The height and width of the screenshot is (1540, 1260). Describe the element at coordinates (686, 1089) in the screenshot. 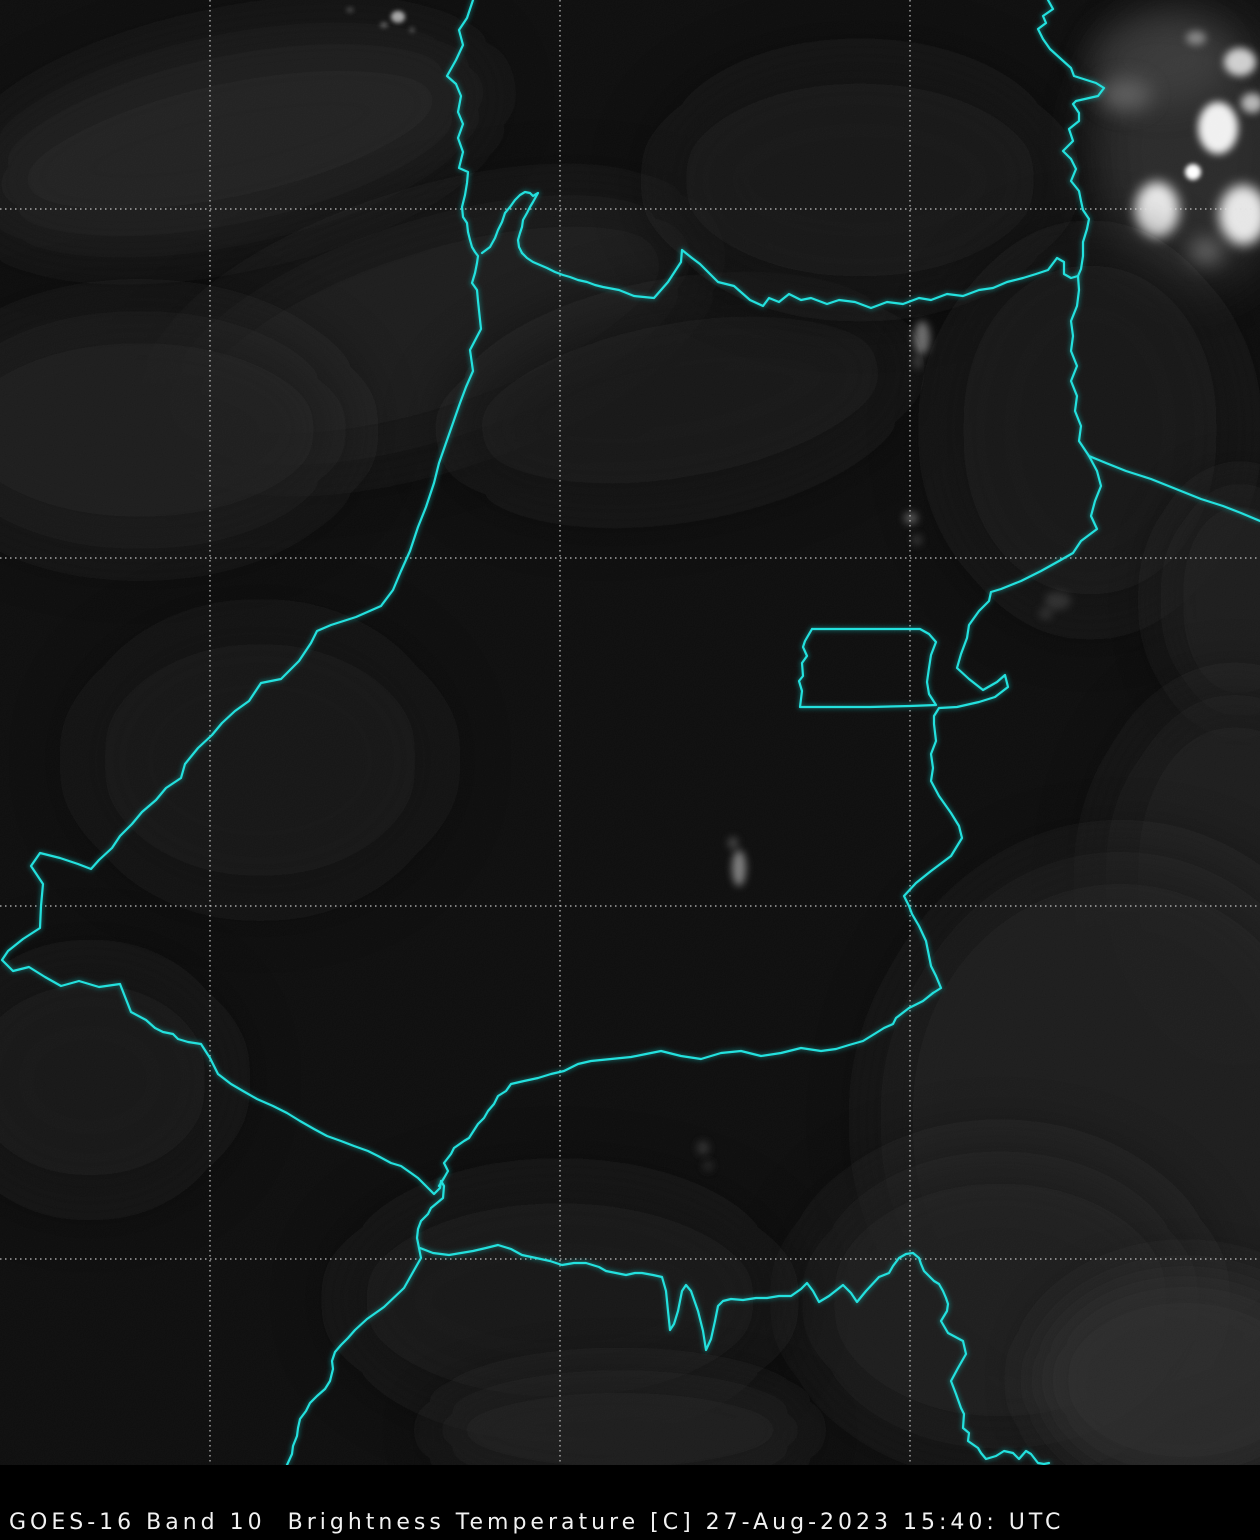

I see `state-border-southwest-diagonal` at that location.